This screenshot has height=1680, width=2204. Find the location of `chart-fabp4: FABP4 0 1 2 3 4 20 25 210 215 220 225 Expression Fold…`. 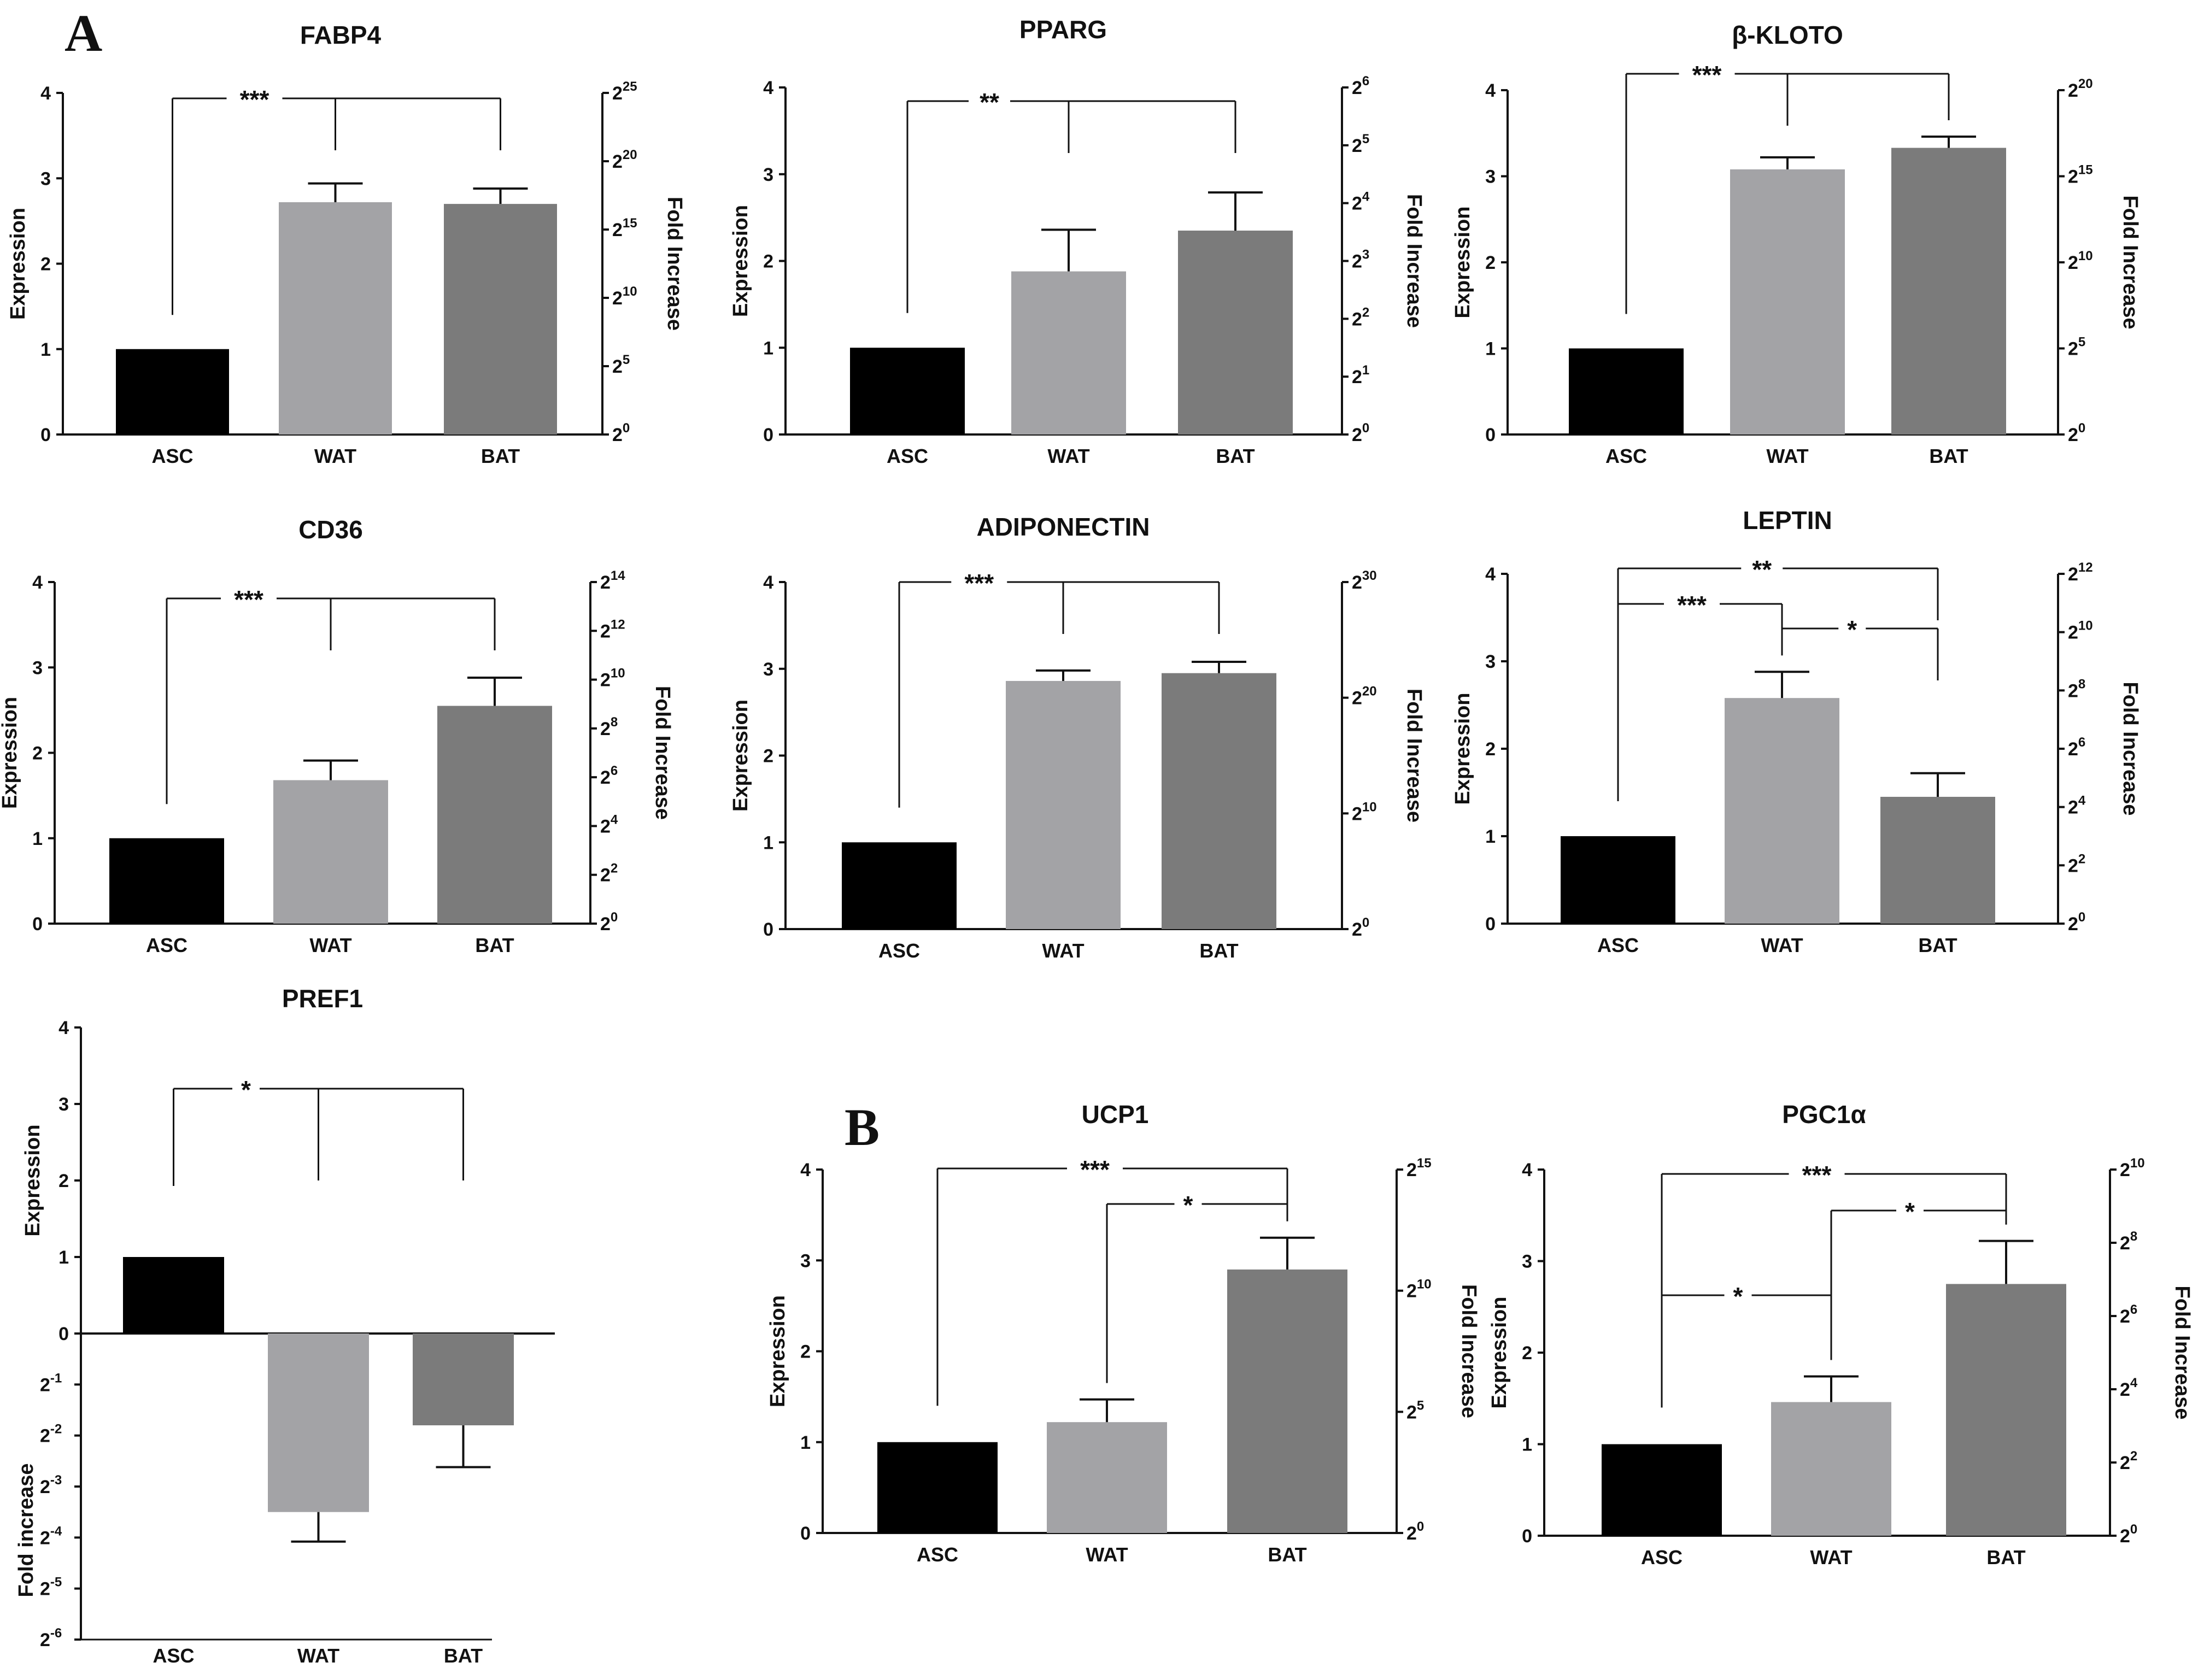

chart-fabp4: FABP4 0 1 2 3 4 20 25 210 215 220 225 Expression Fold… is located at coordinates (346, 244).